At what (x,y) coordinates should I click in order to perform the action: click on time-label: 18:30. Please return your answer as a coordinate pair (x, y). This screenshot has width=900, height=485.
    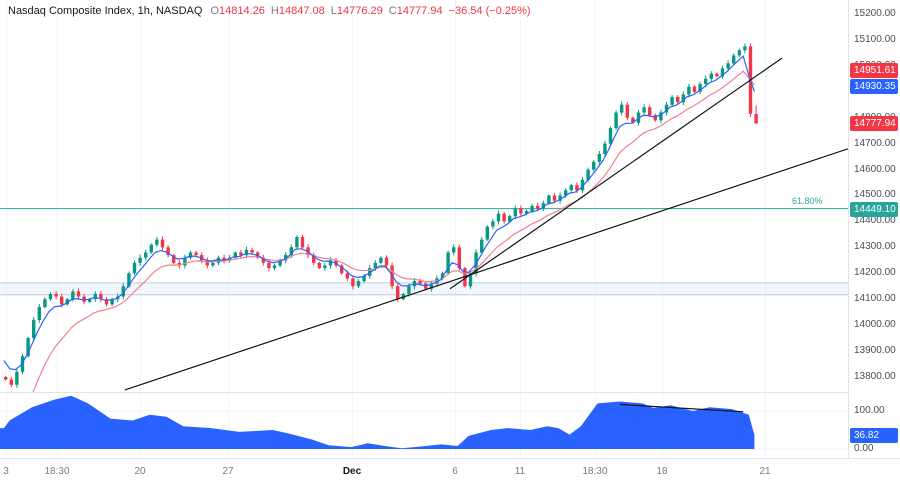
    Looking at the image, I should click on (57, 471).